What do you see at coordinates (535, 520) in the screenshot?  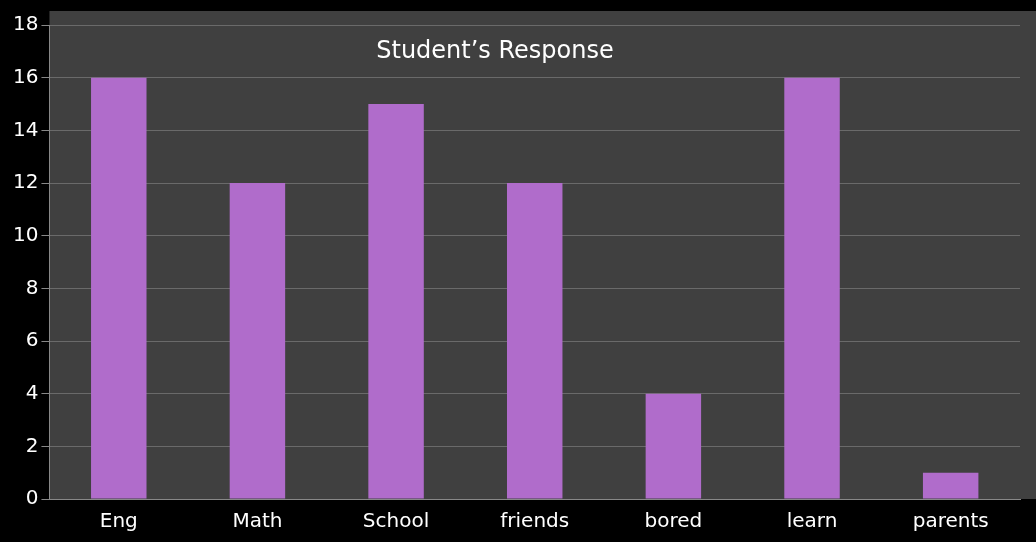 I see `x-tick-label: friends` at bounding box center [535, 520].